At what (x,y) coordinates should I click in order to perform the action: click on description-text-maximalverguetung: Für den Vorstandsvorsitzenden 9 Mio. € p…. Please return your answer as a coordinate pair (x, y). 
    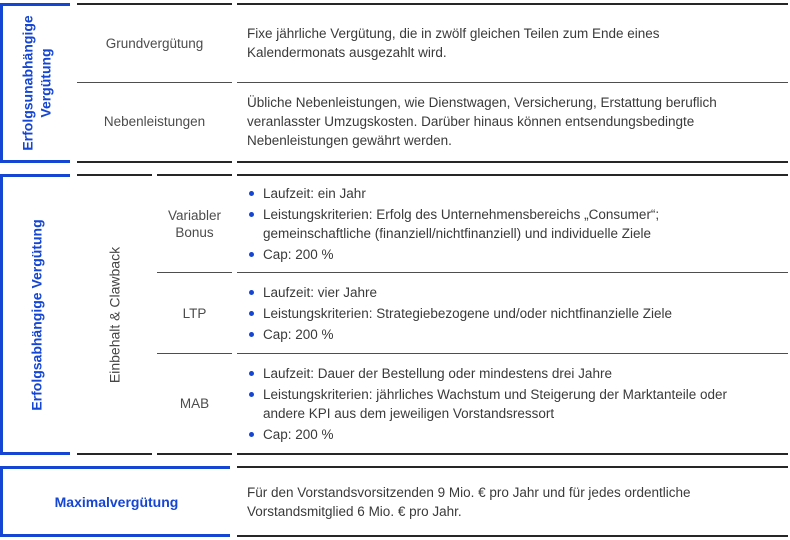
    Looking at the image, I should click on (469, 501).